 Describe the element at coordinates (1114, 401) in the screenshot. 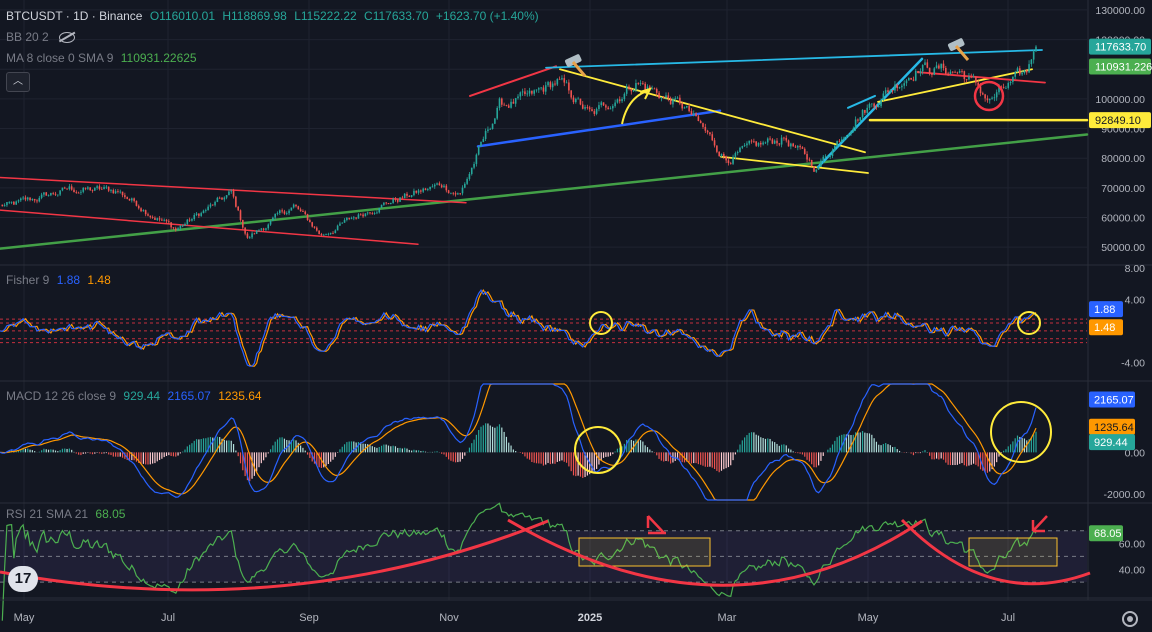

I see `macd-value-label: 2165.07` at that location.